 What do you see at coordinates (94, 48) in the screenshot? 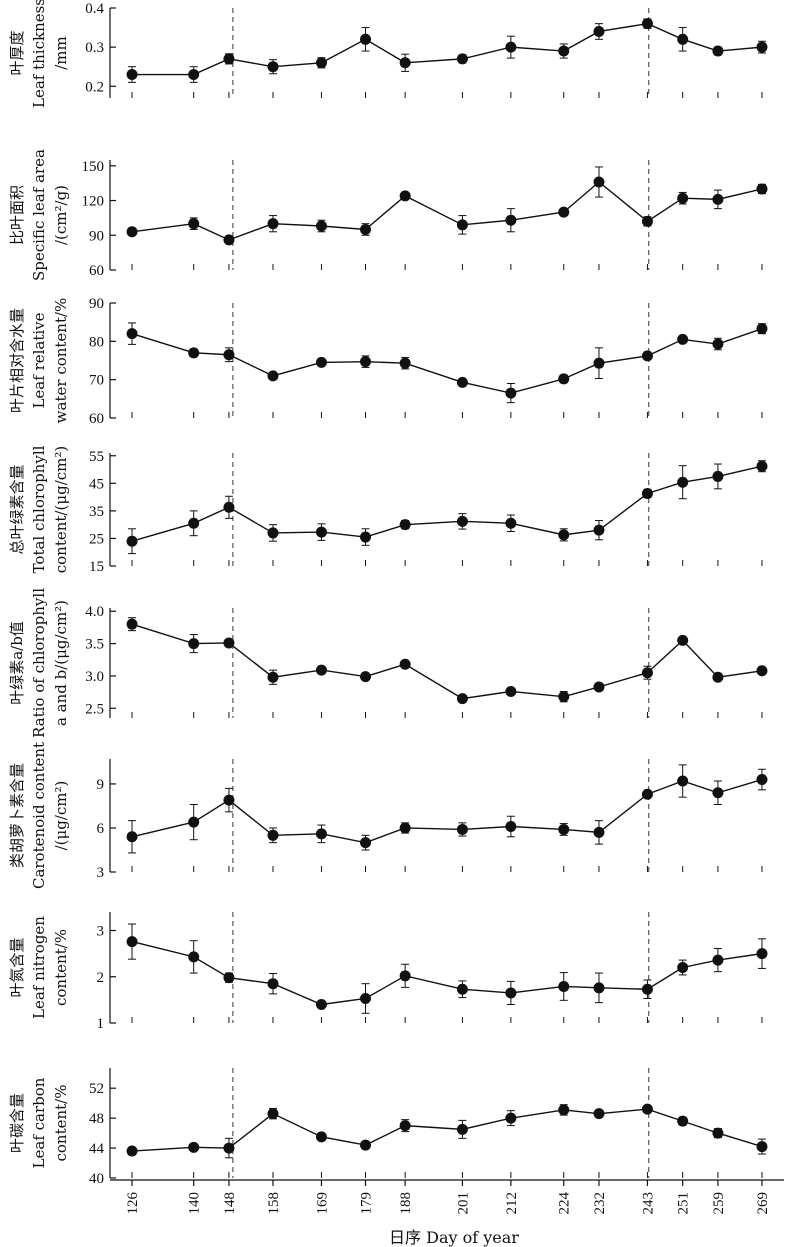
I see `y-tick-label: 0.3` at bounding box center [94, 48].